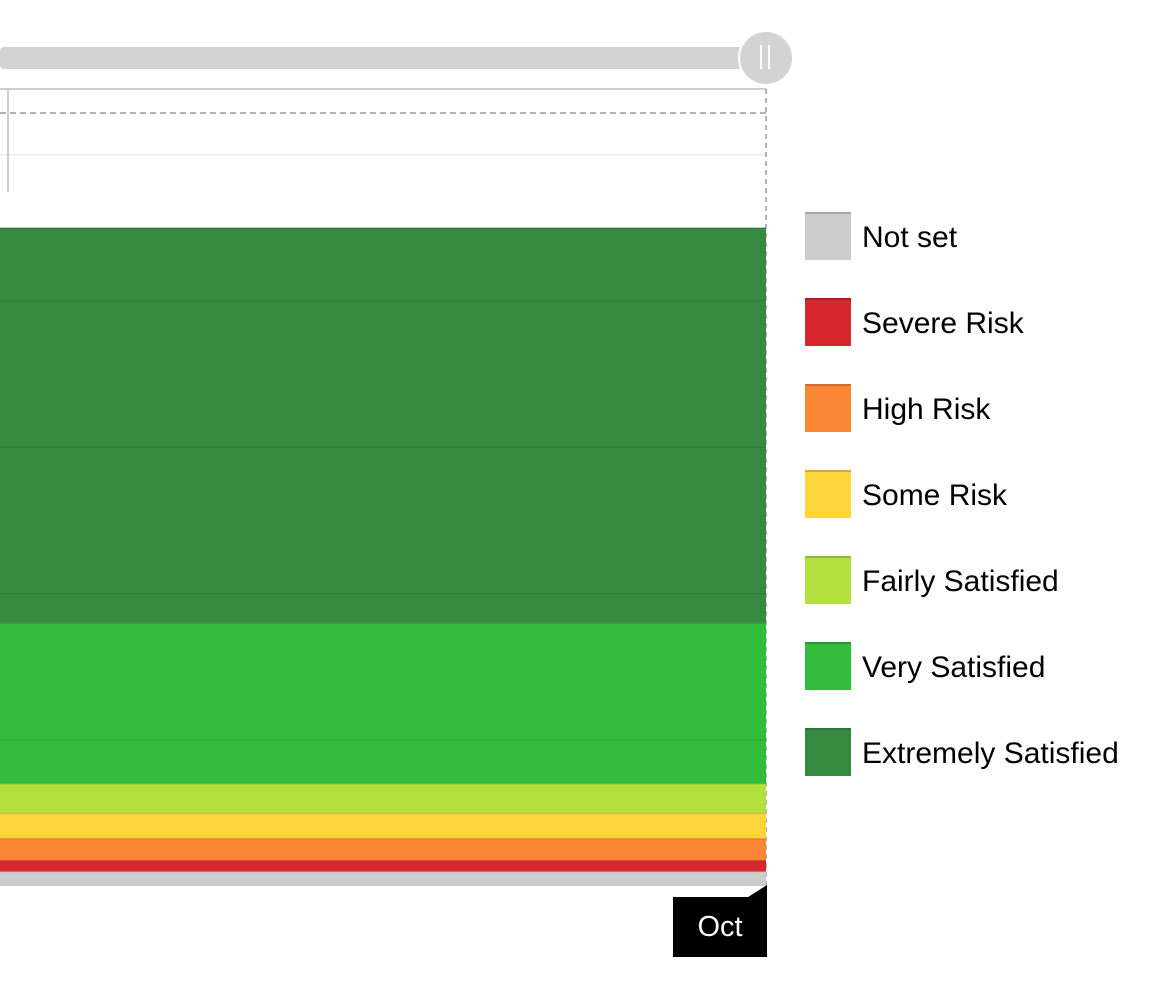 The image size is (1172, 996). I want to click on legend-label: Severe Risk, so click(943, 323).